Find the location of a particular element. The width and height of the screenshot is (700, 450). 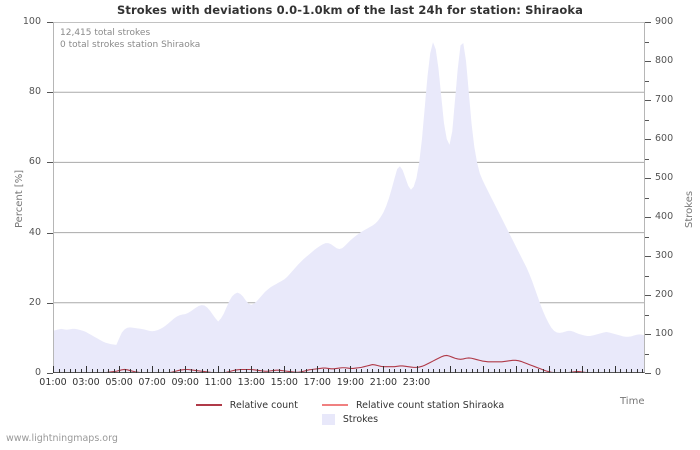

series-line-relative-count is located at coordinates (349, 363).